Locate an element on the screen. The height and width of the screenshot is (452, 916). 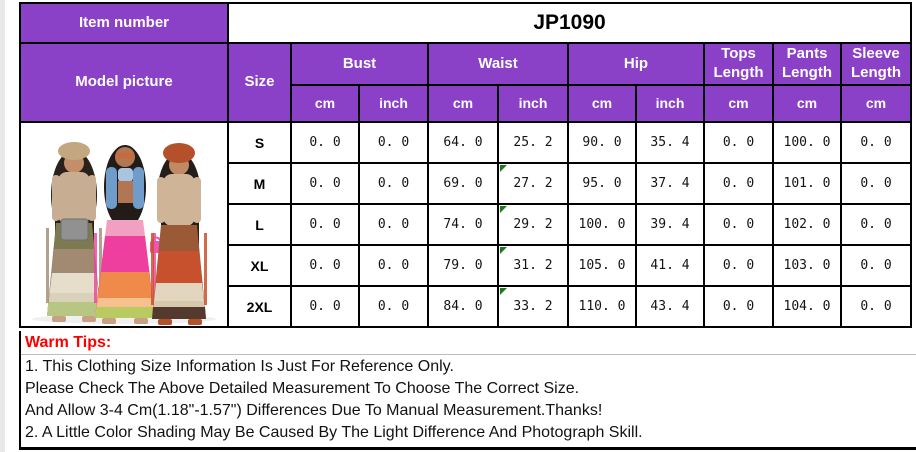
measure-cell: 25. 2 is located at coordinates (533, 142).